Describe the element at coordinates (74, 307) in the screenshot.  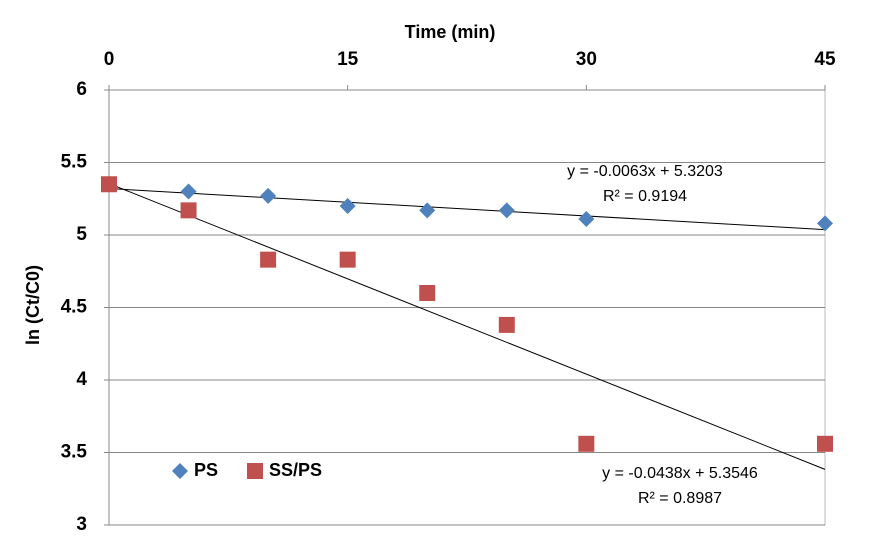
I see `y-tick-label: 4.5` at that location.